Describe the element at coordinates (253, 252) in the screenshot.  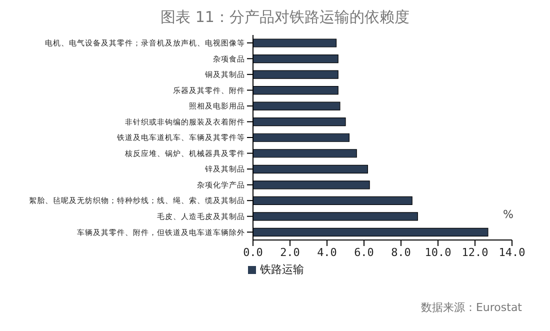
I see `x-tick-label: 0.0` at that location.